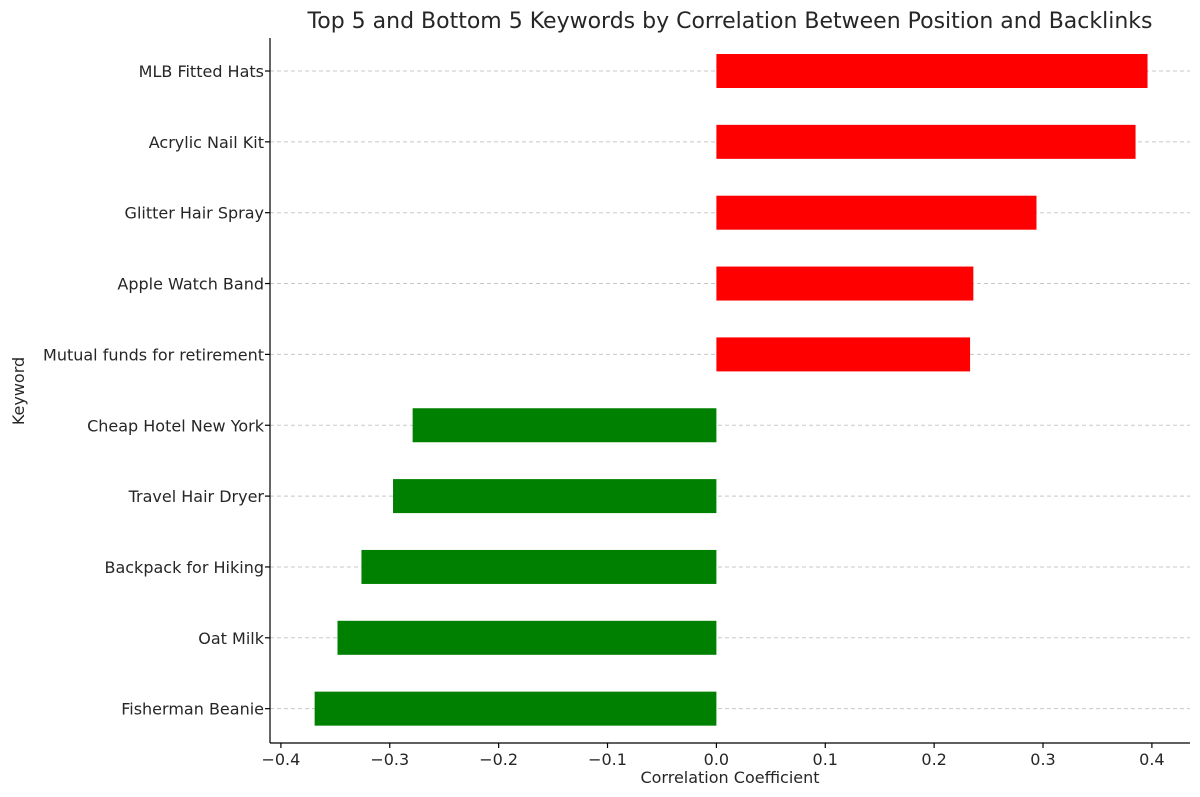  What do you see at coordinates (932, 71) in the screenshot?
I see `bar-mlb-fitted-hats` at bounding box center [932, 71].